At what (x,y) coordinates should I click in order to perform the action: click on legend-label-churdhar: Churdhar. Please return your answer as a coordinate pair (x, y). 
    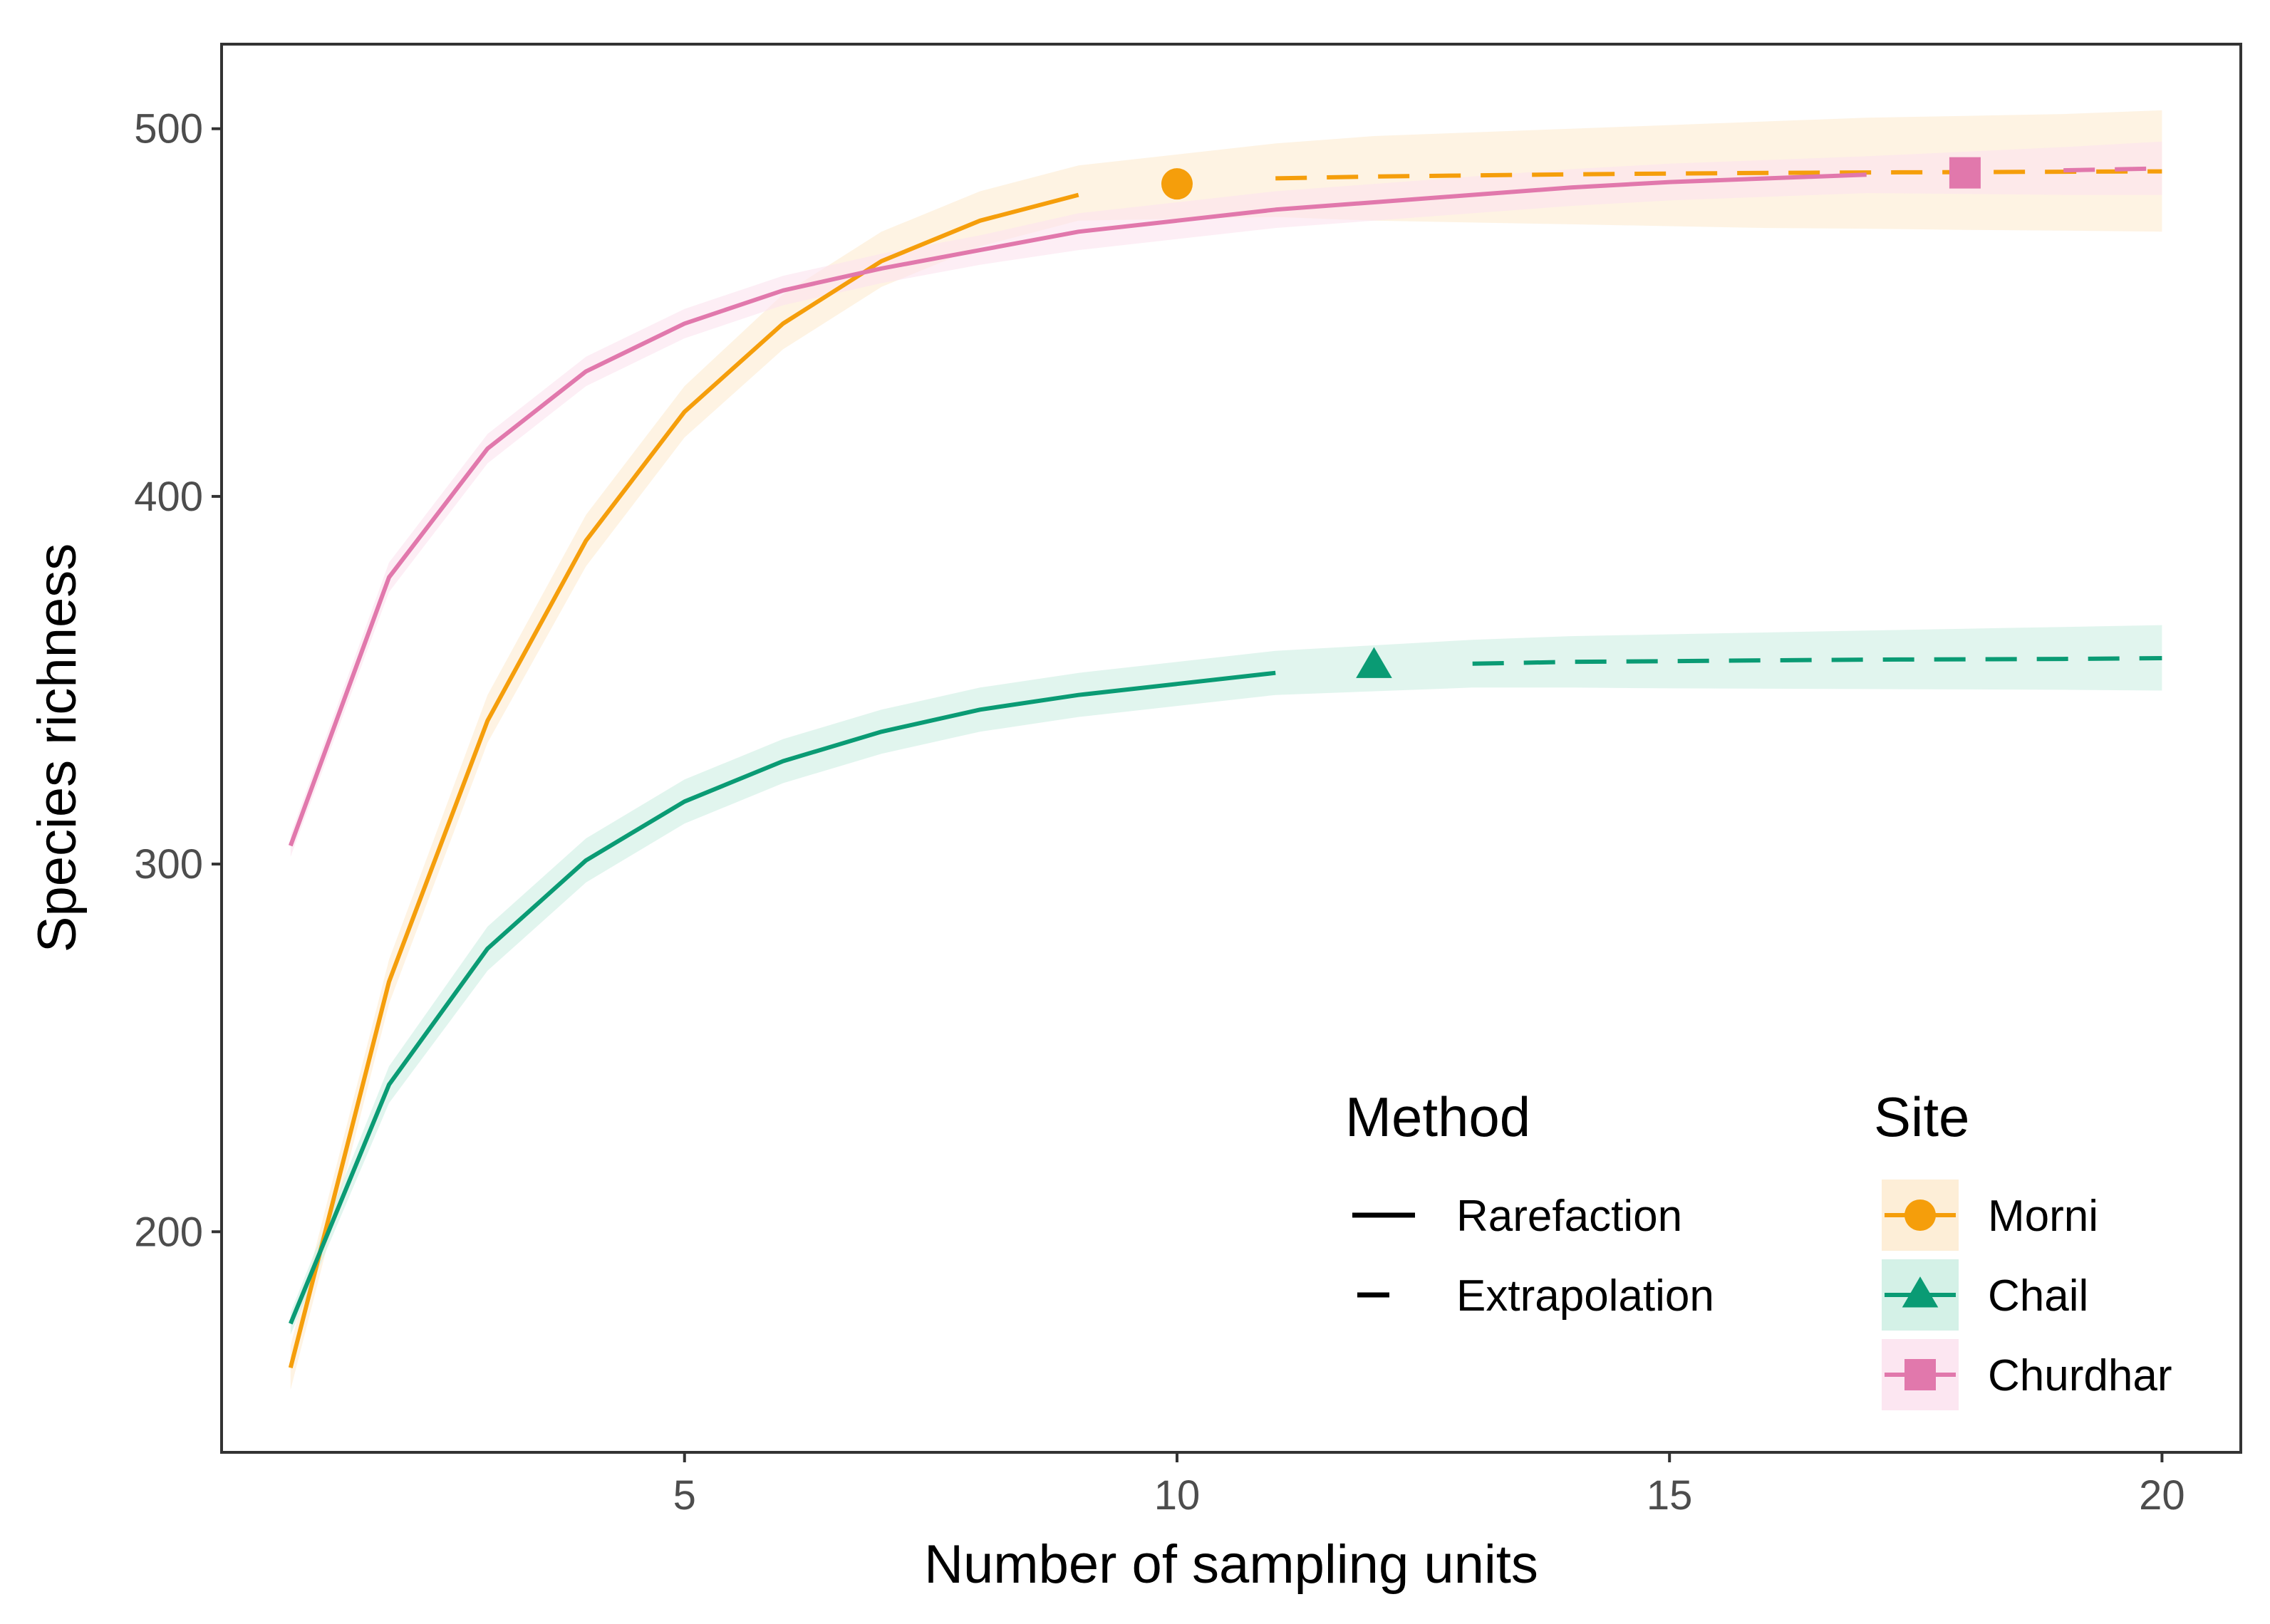
    Looking at the image, I should click on (2080, 1375).